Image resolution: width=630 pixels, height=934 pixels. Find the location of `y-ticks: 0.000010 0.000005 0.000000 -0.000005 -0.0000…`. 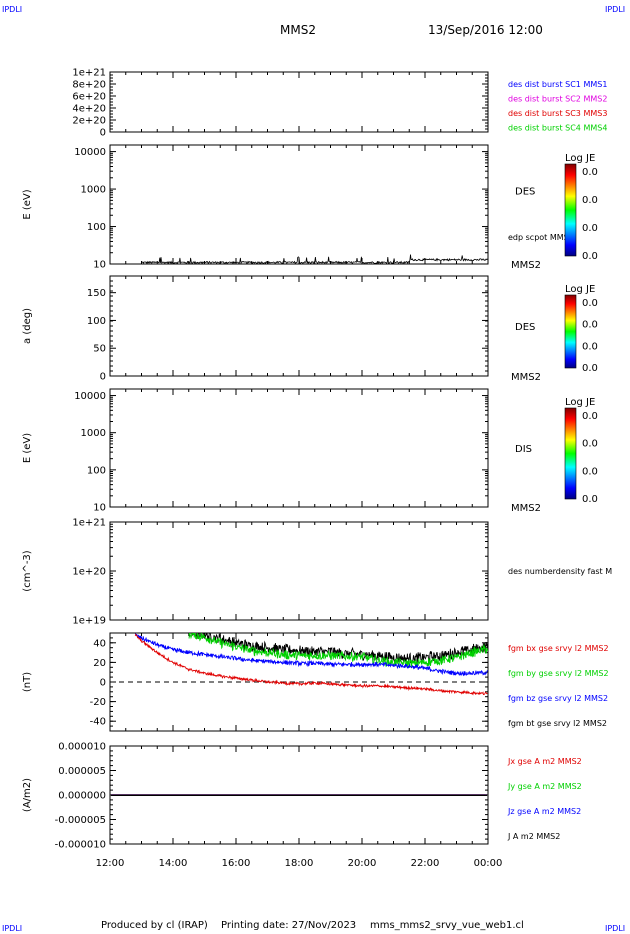

y-ticks: 0.000010 0.000005 0.000000 -0.000005 -0.0000… is located at coordinates (271, 796).